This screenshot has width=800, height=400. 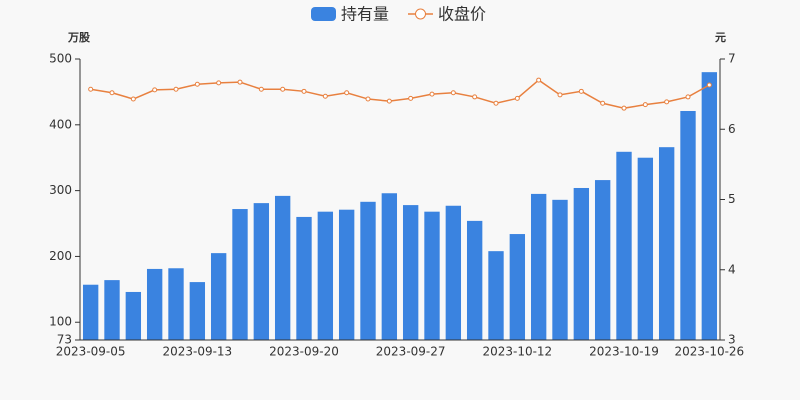 I want to click on y2-tick-label: 3, so click(x=732, y=340).